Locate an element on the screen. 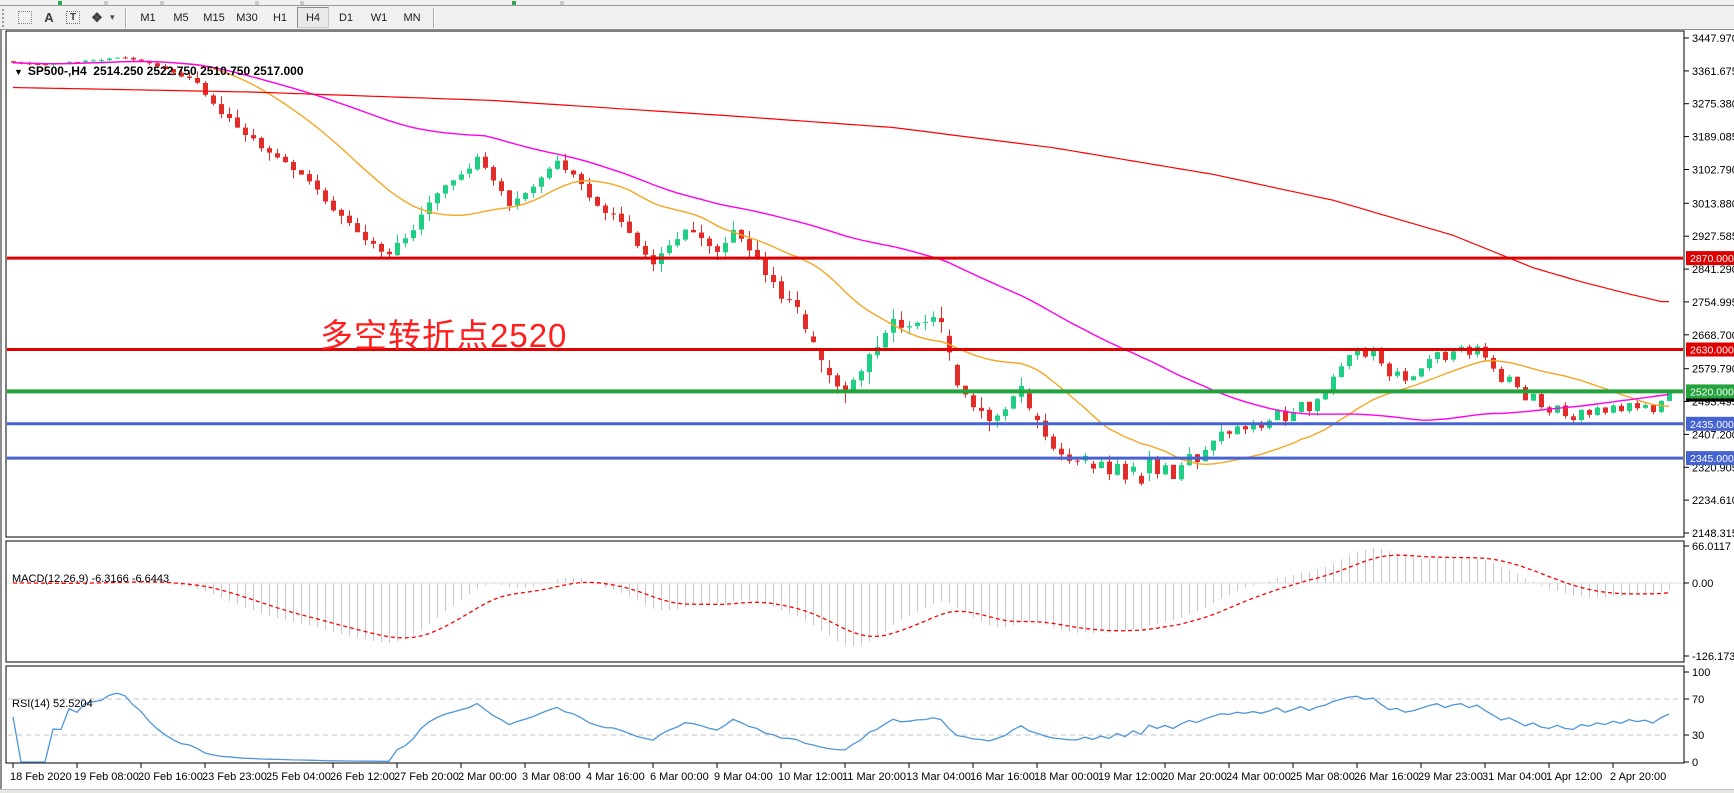 This screenshot has width=1734, height=793. timeframe-button-M15: M15 is located at coordinates (214, 17).